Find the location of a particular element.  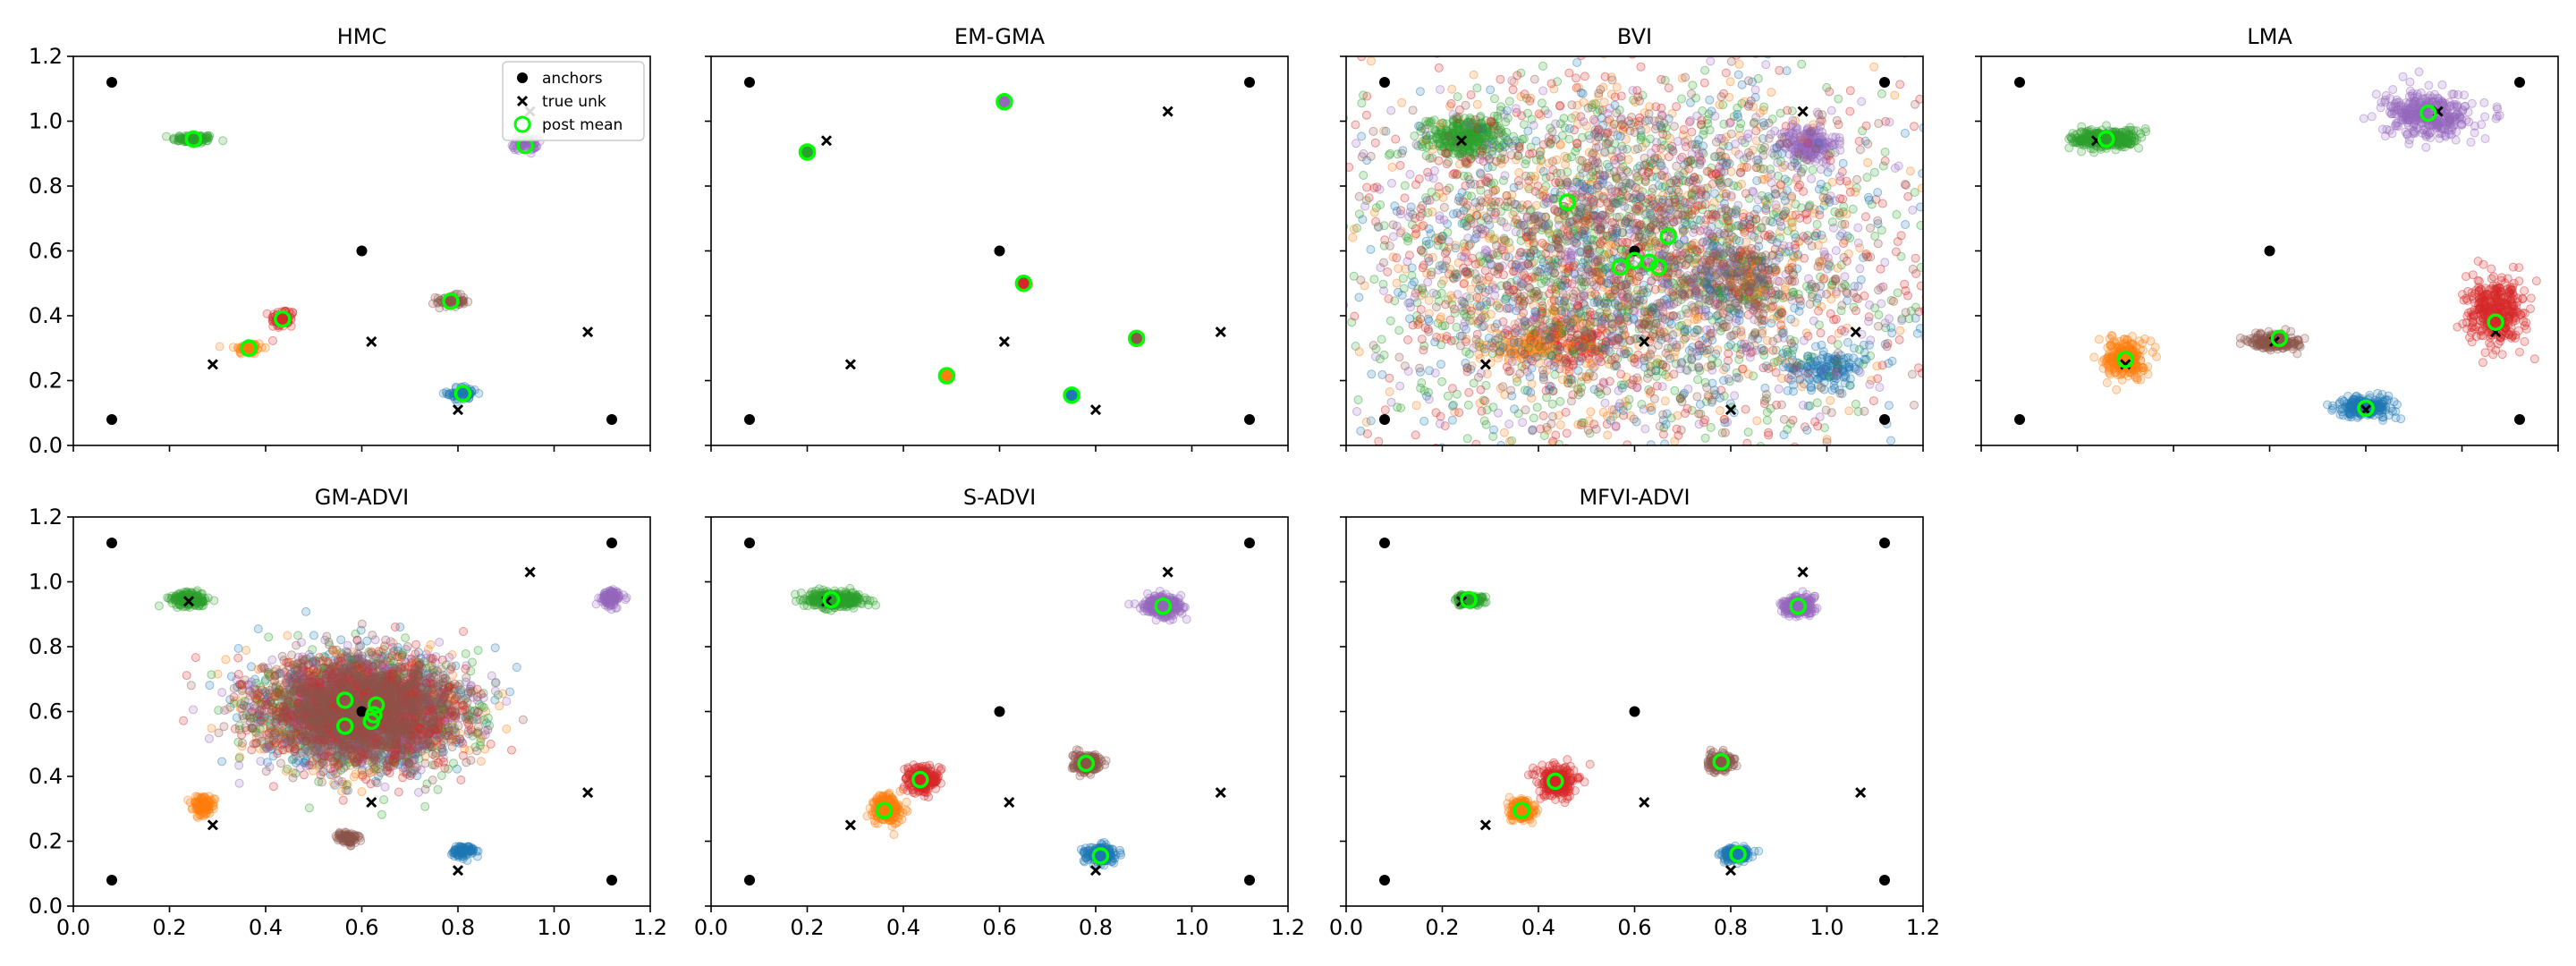

subplot-bvi: BVI is located at coordinates (1626, 281).